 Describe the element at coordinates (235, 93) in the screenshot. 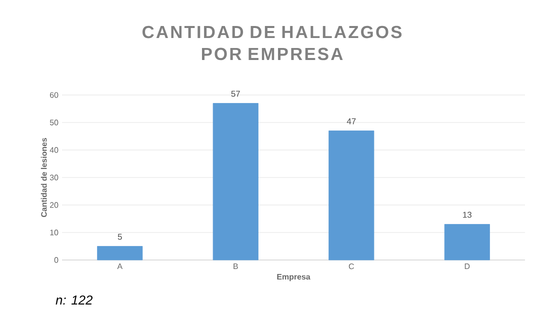

I see `data-label: 57` at that location.